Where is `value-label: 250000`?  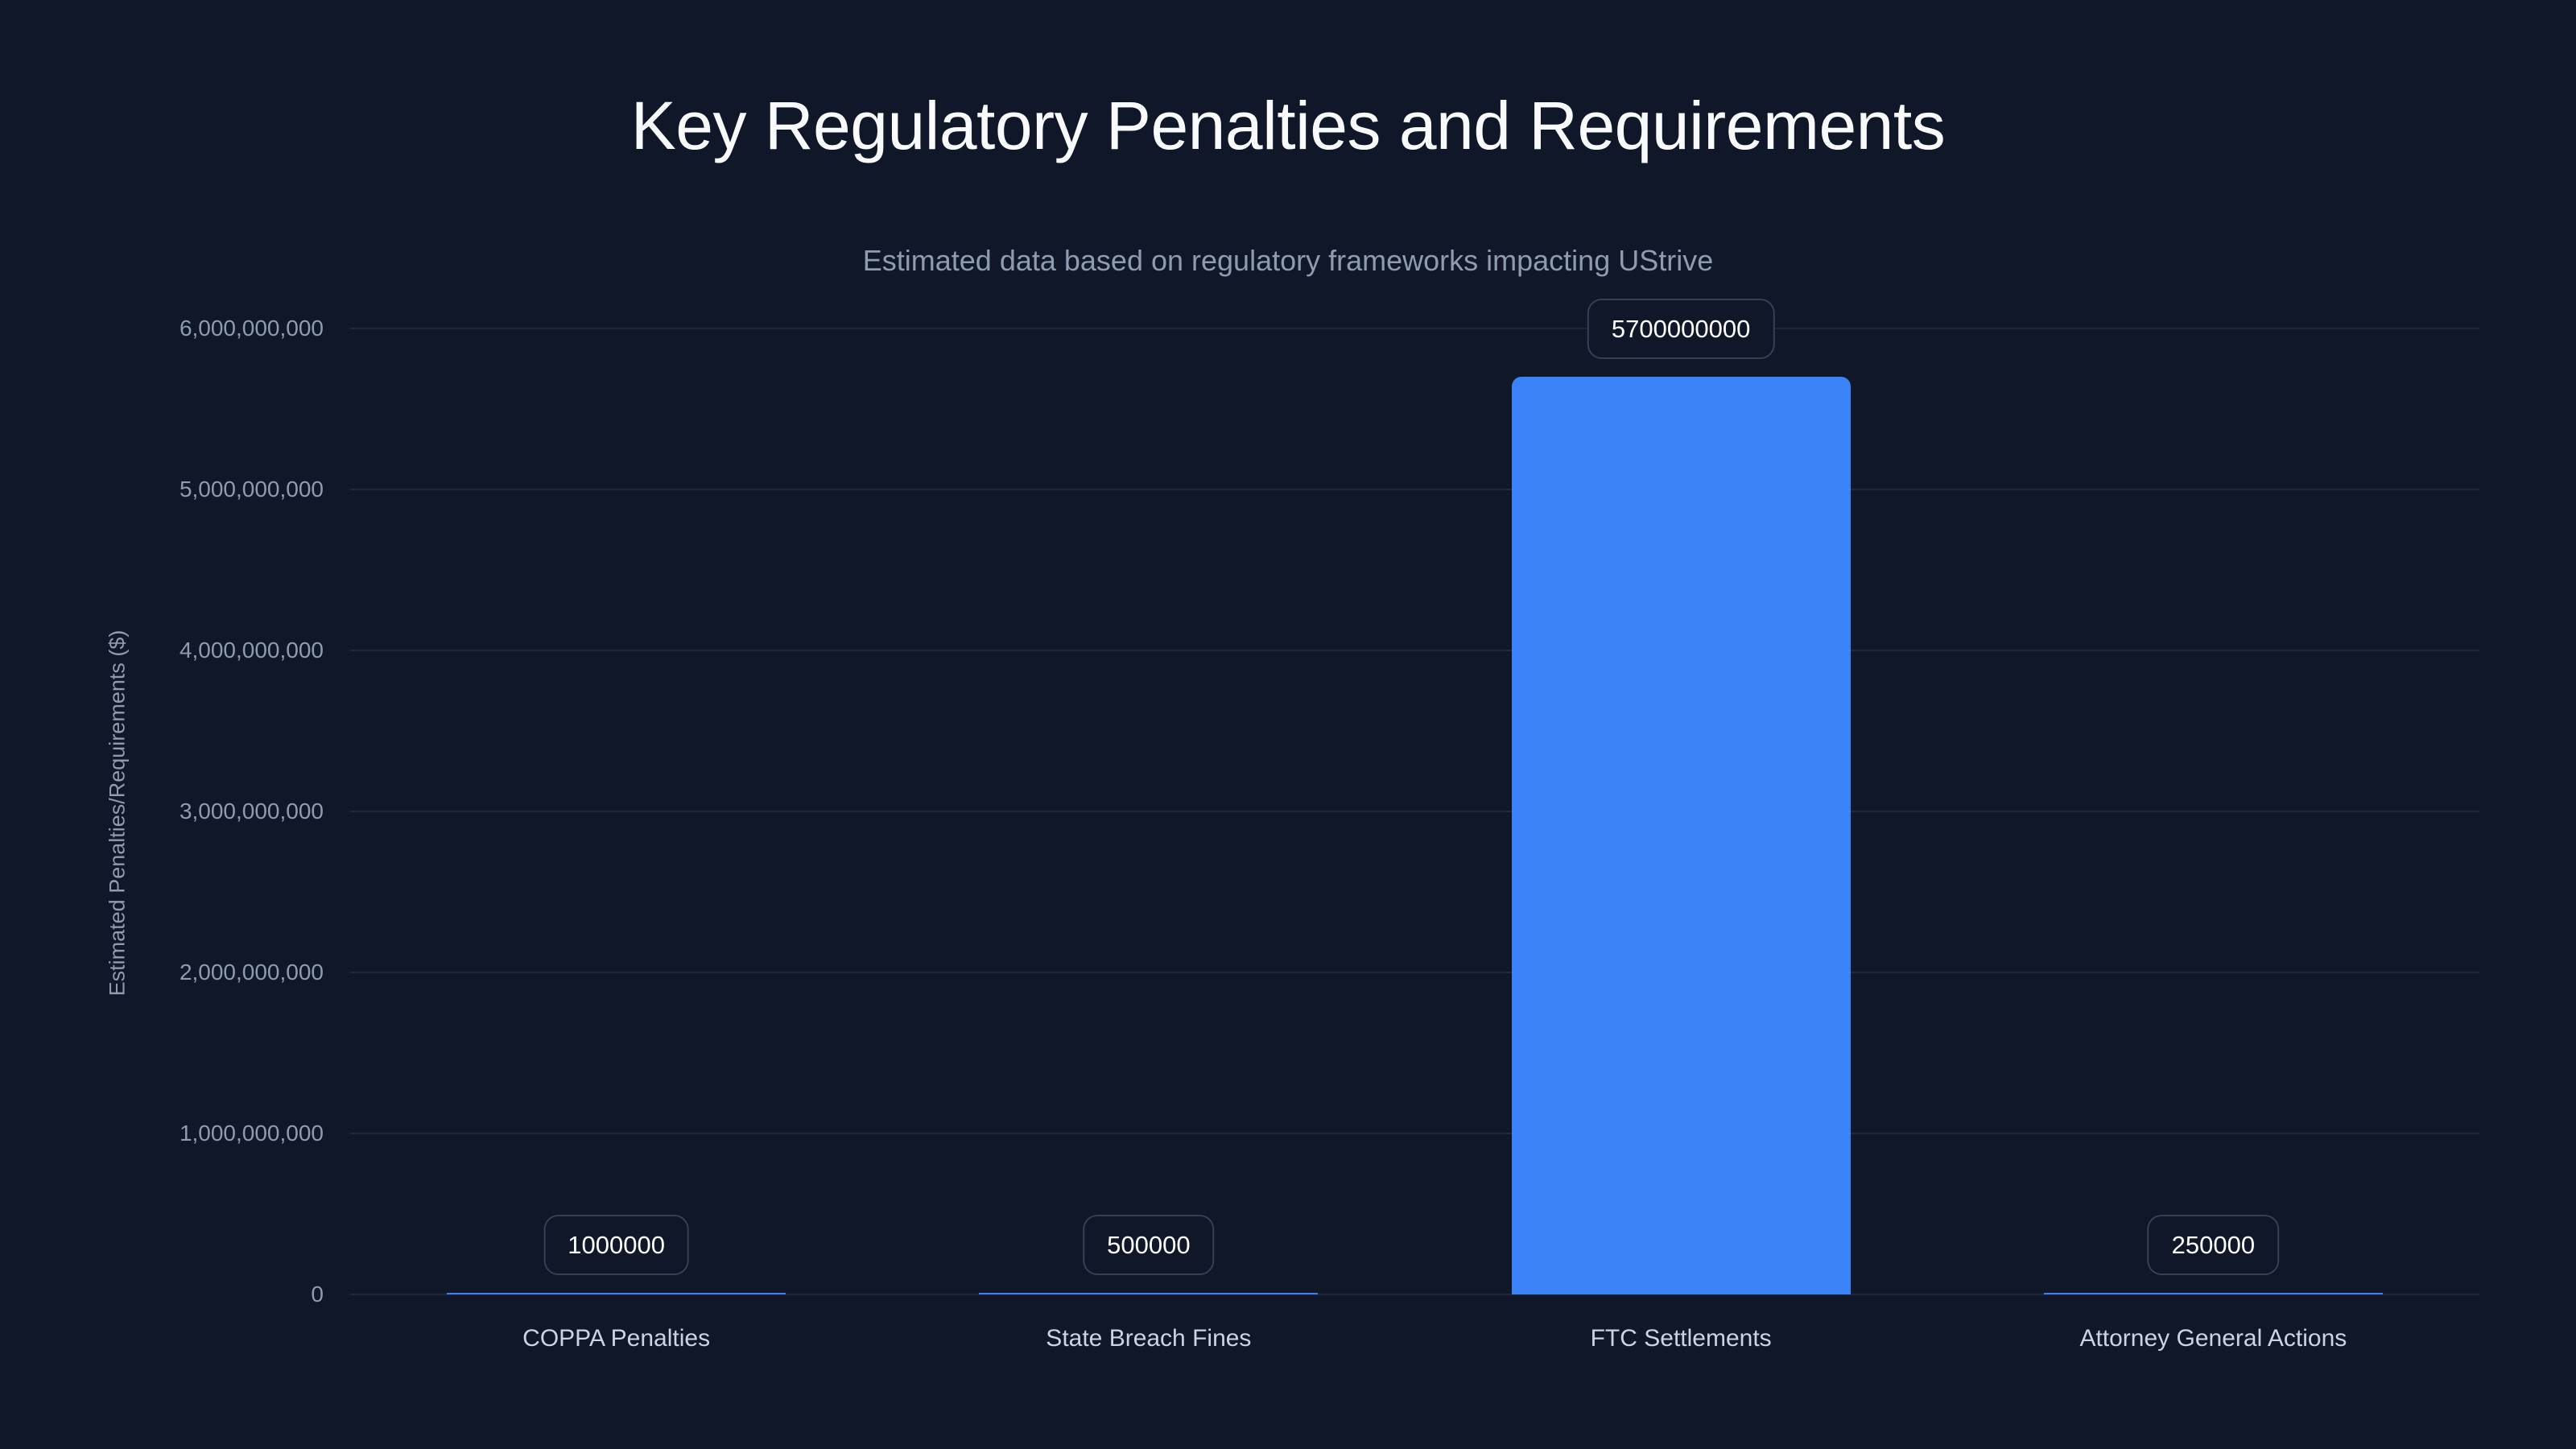 value-label: 250000 is located at coordinates (2213, 1245).